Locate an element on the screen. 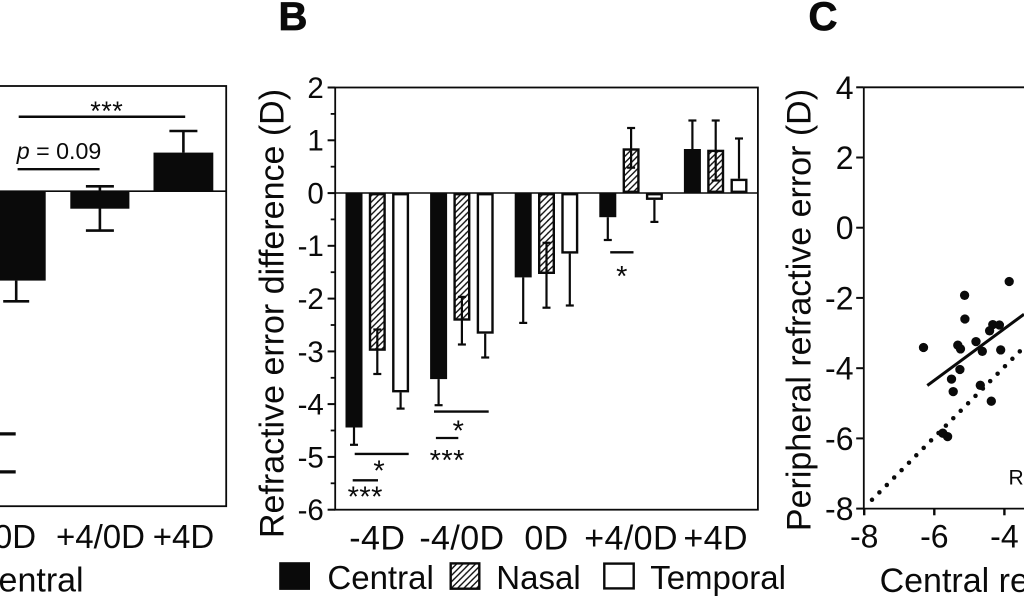 The height and width of the screenshot is (600, 1024). svg-text: p = 0.09 is located at coordinates (58, 151).